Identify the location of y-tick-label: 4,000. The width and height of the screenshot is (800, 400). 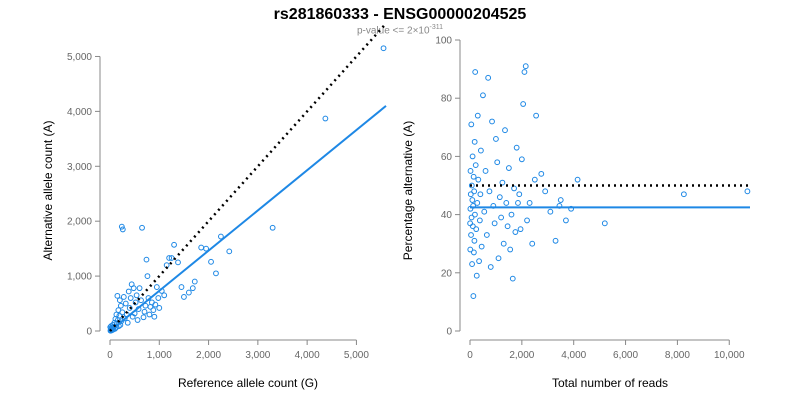
(79, 112).